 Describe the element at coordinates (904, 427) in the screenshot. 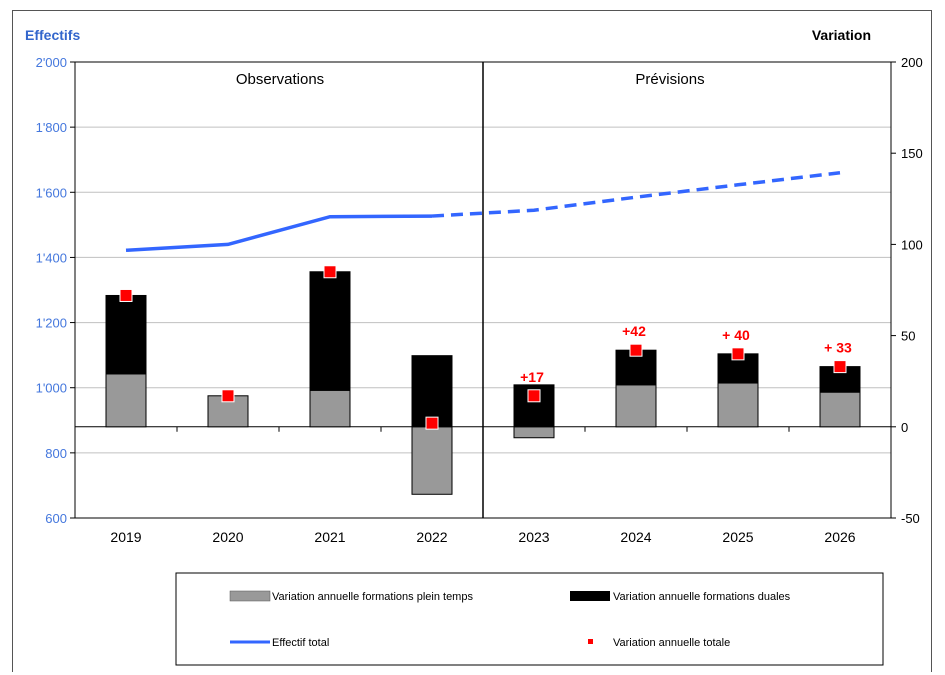

I see `right-tick-label: 0` at that location.